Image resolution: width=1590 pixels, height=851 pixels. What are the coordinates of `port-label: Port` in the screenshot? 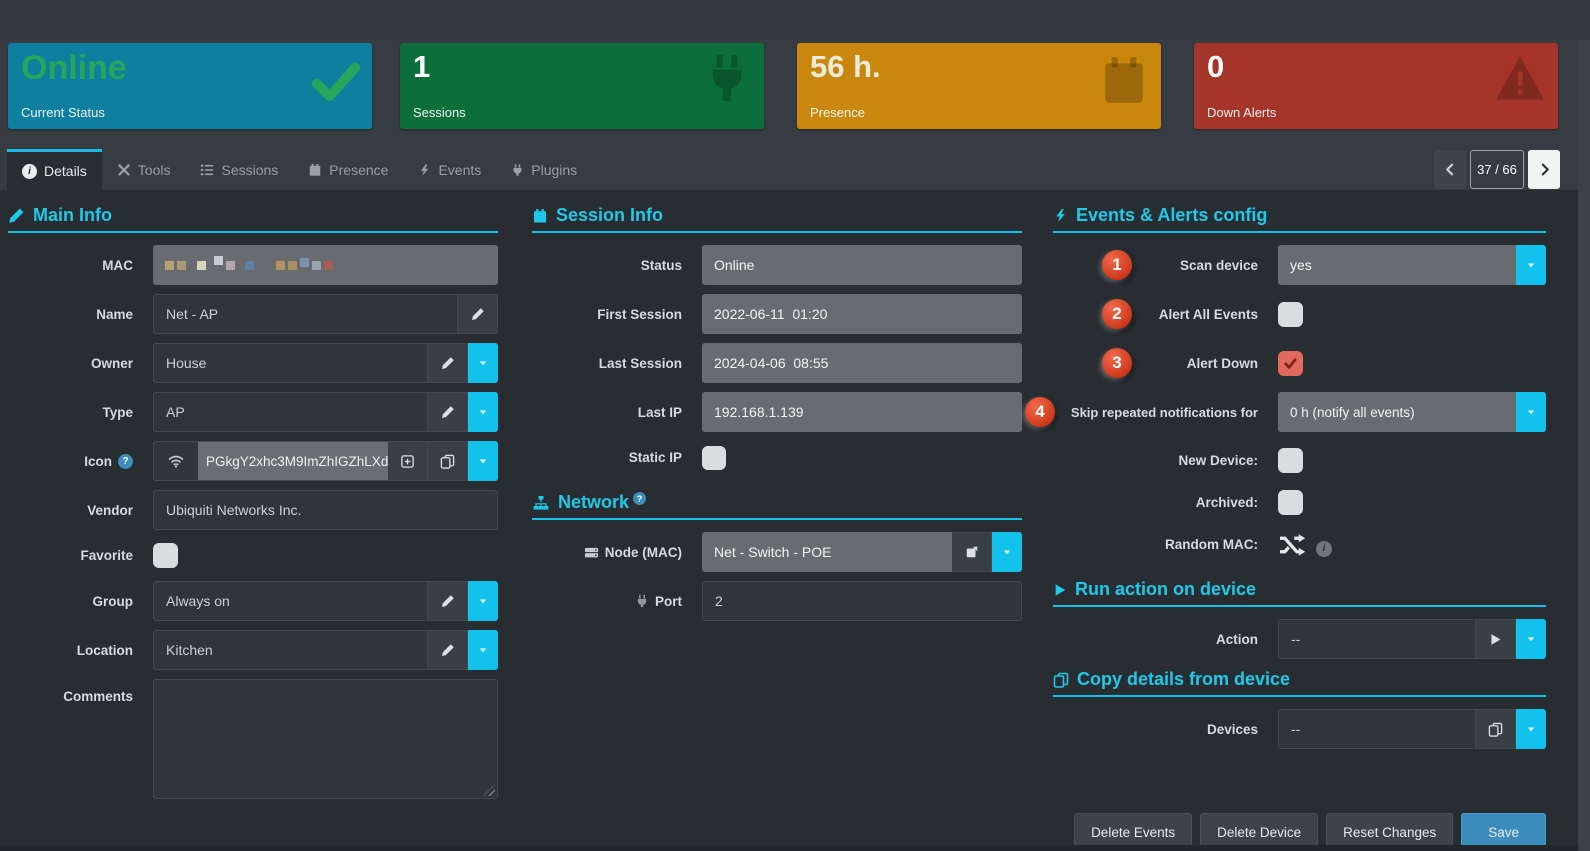 It's located at (617, 601).